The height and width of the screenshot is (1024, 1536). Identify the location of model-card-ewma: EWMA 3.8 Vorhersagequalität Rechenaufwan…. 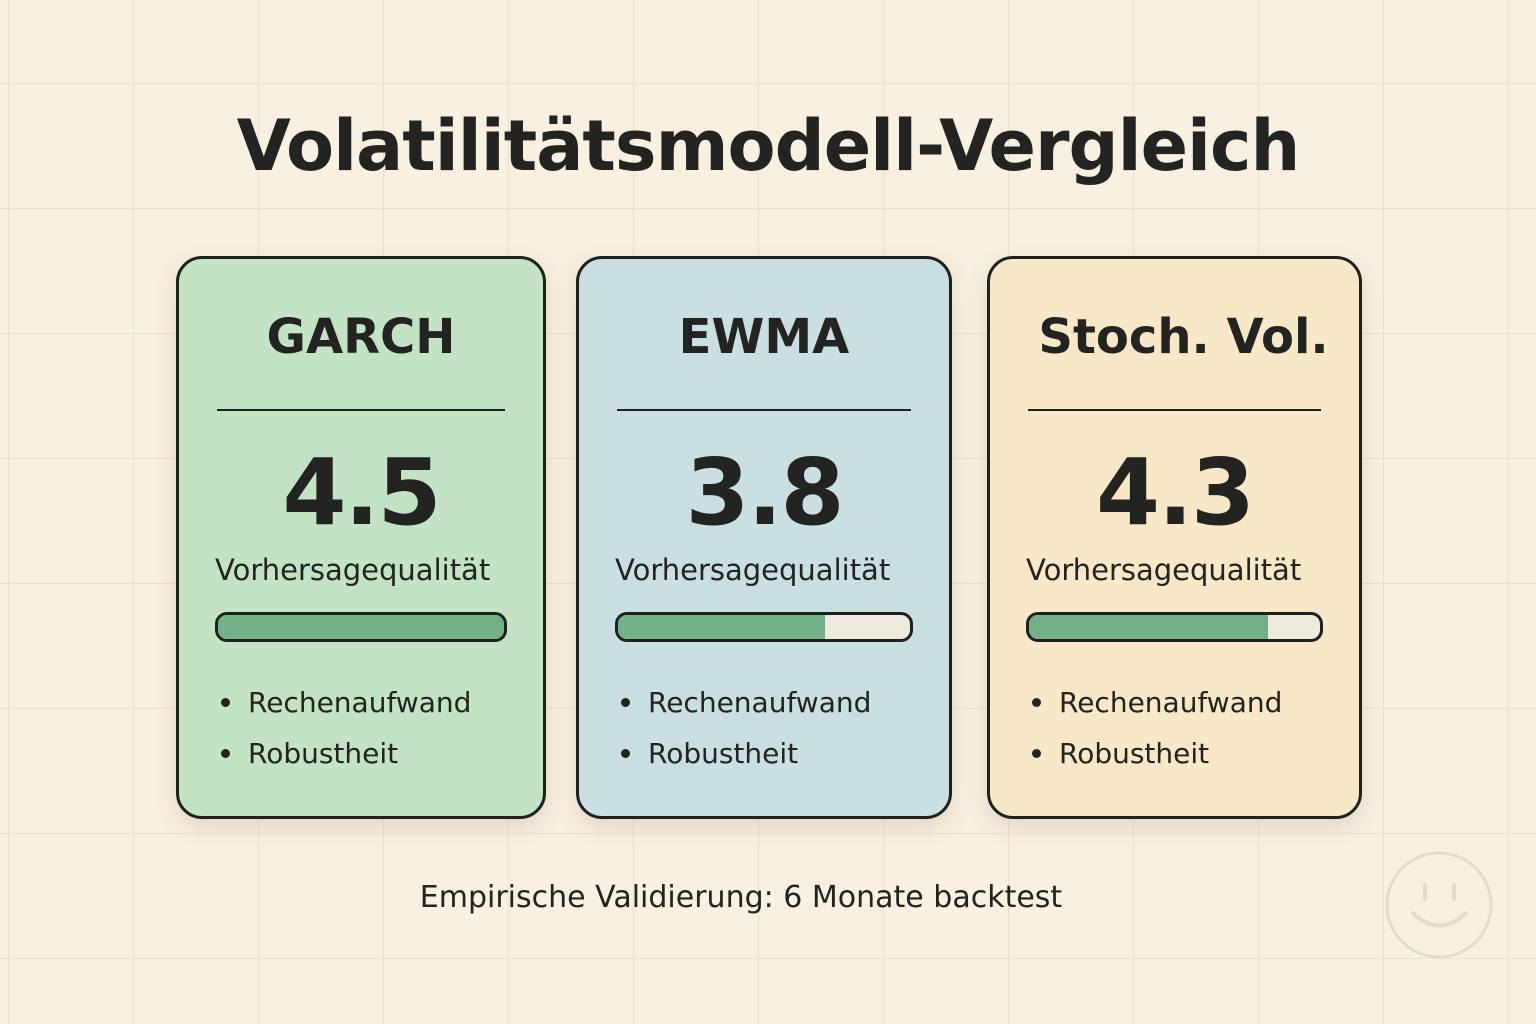
(764, 537).